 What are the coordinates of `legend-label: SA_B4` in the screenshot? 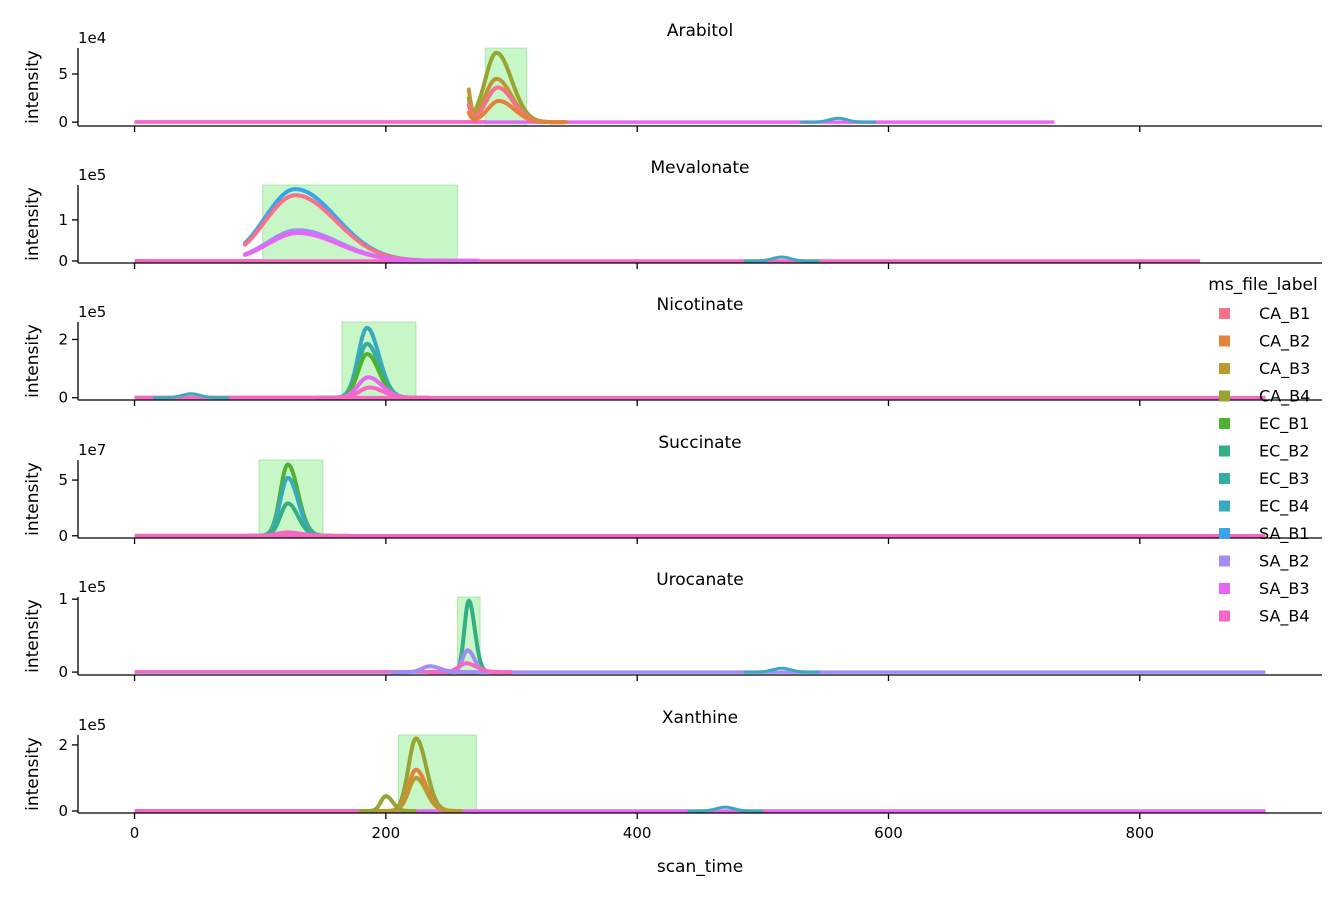 It's located at (1284, 617).